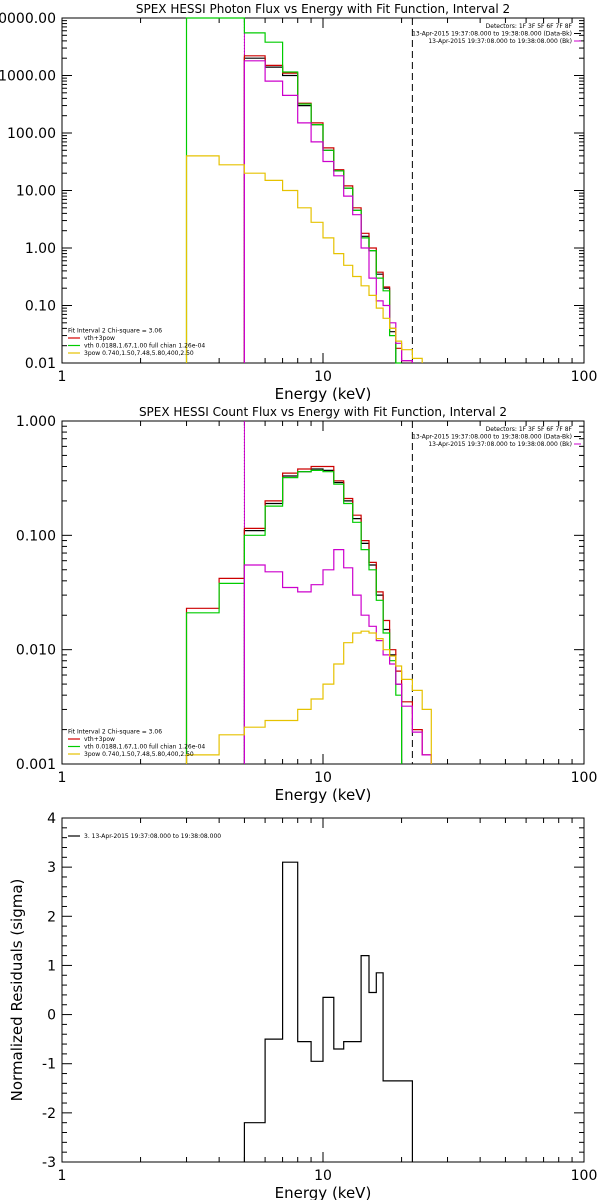 This screenshot has height=1204, width=600. I want to click on count-flux-legend-text: vth 0.0188,1.67,1.00 full chian 1.26e-04, so click(144, 747).